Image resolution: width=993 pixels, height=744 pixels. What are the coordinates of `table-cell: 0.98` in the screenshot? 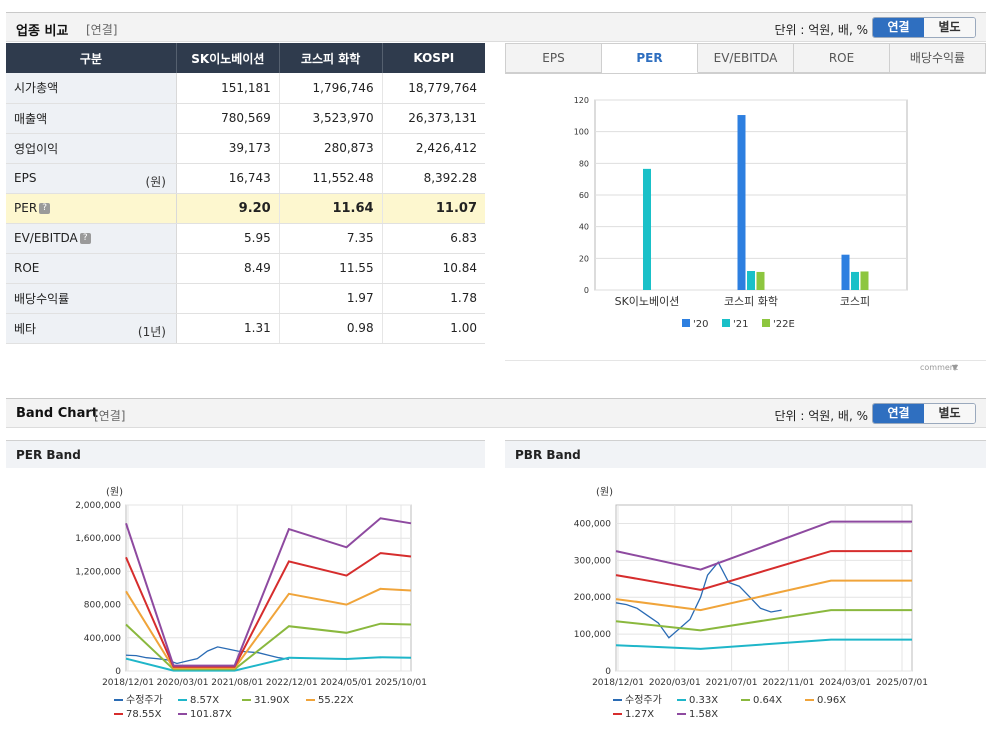 It's located at (331, 328).